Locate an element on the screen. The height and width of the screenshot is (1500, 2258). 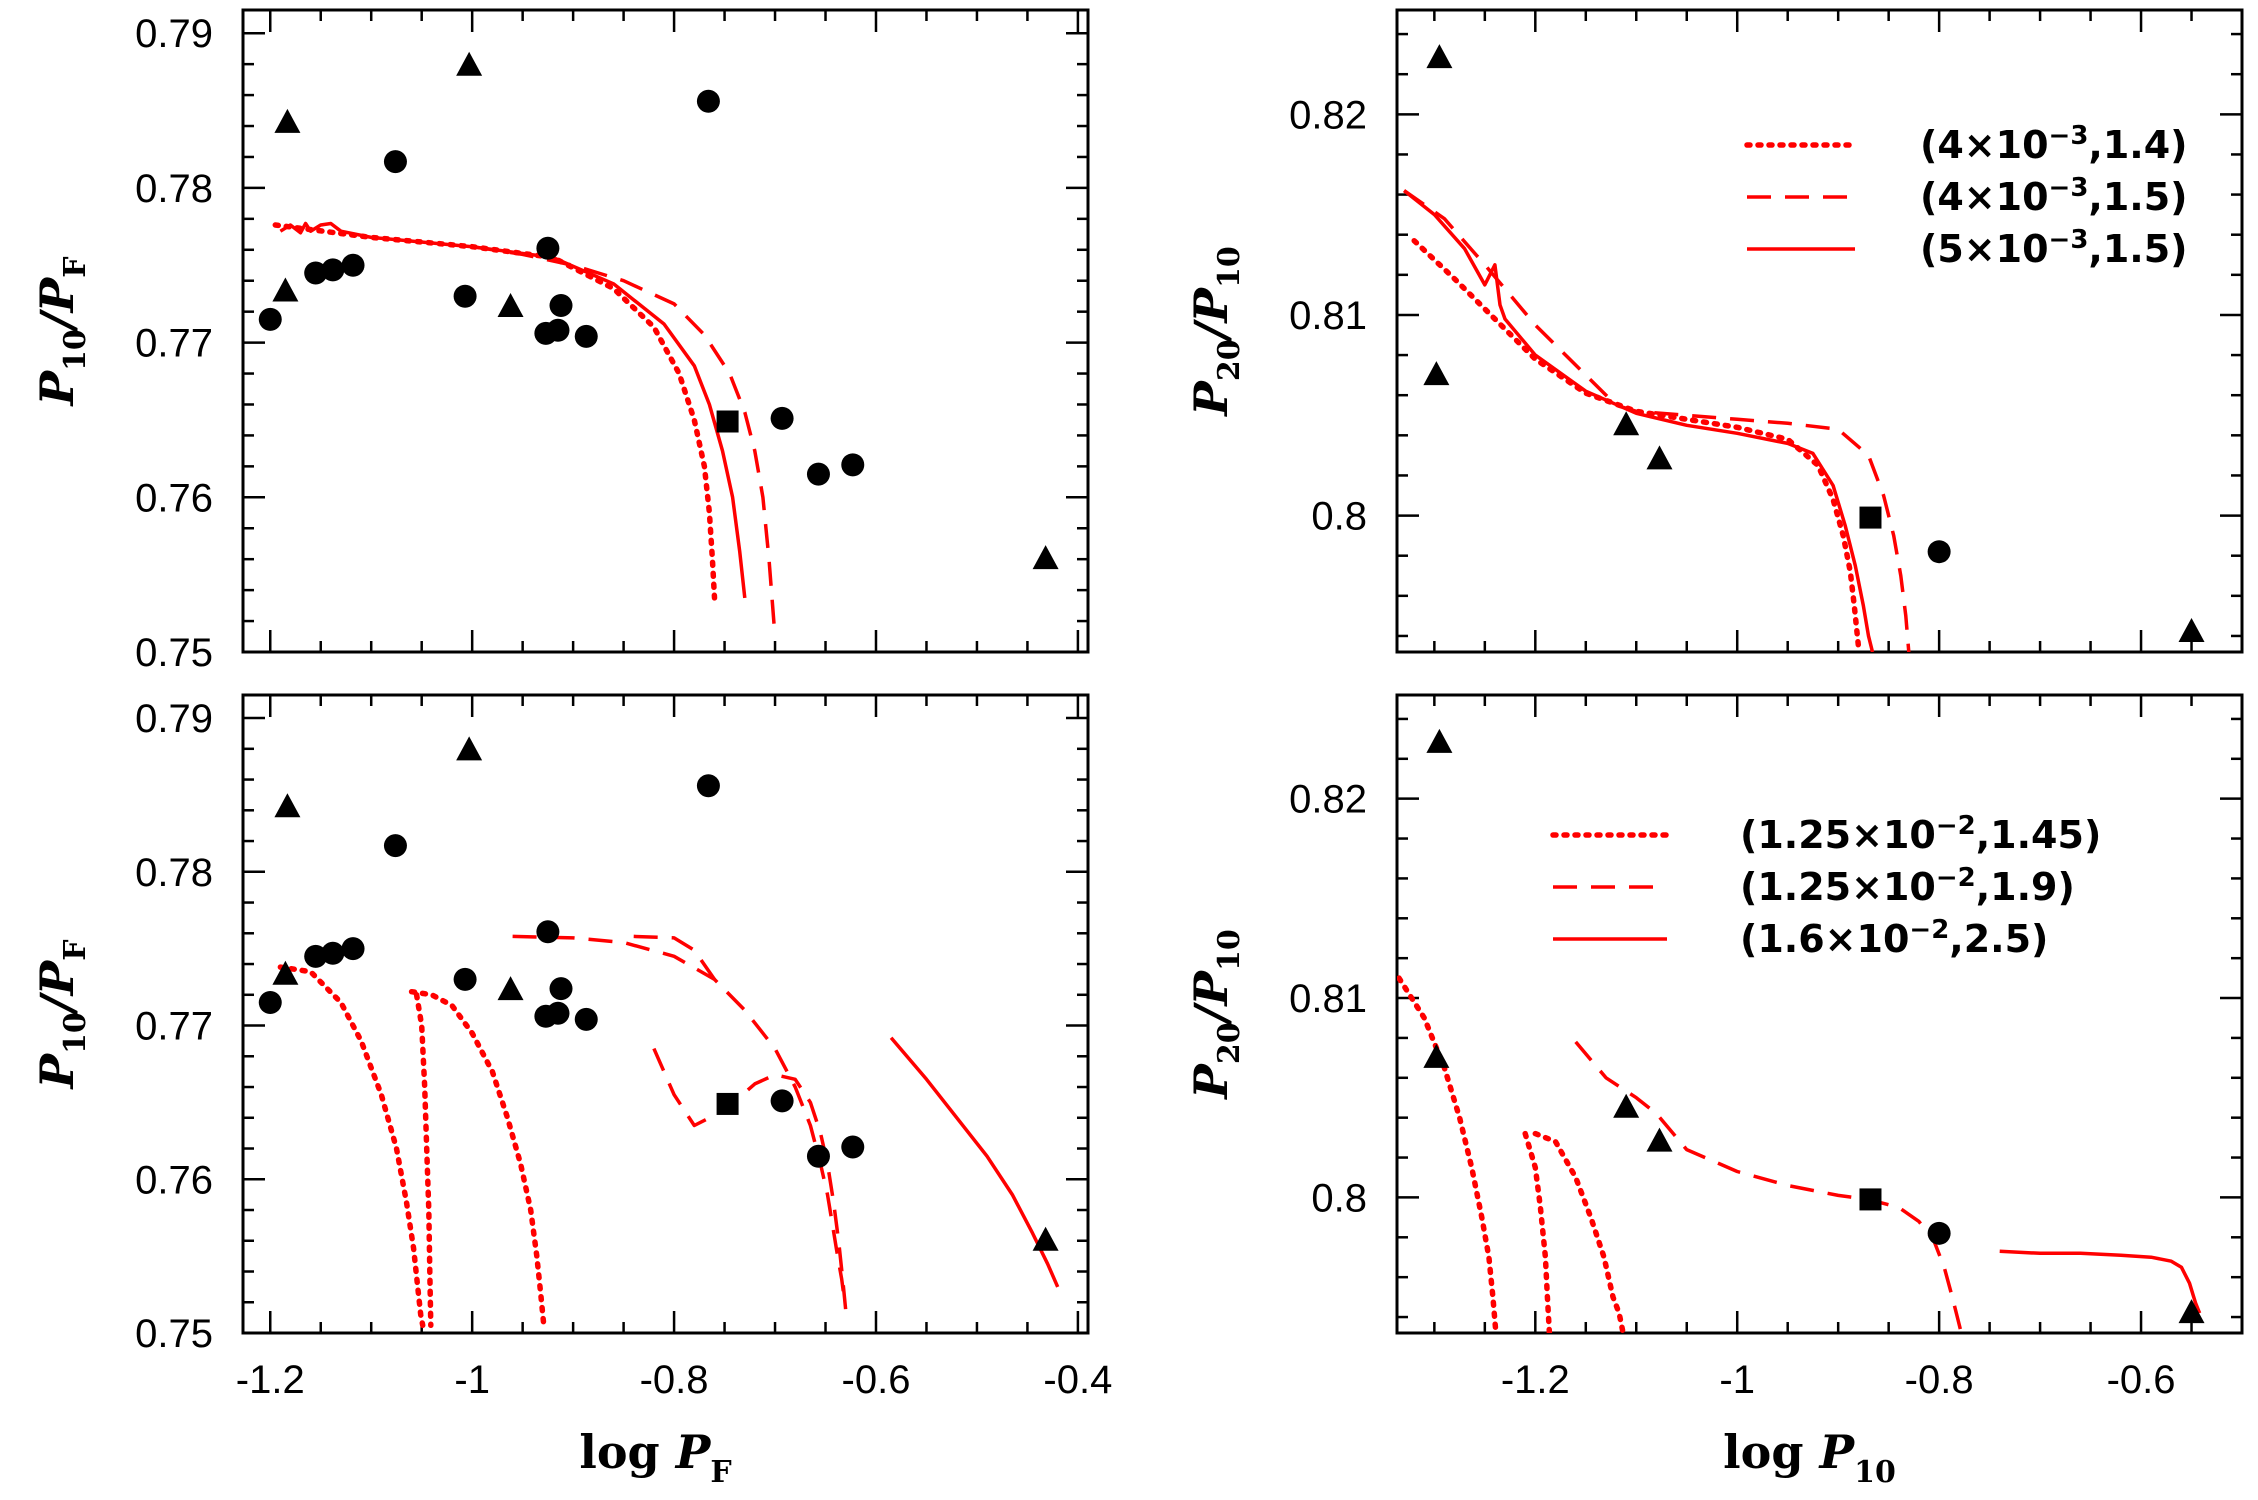
legend-label: (4×10−3,1.4) is located at coordinates (2054, 144).